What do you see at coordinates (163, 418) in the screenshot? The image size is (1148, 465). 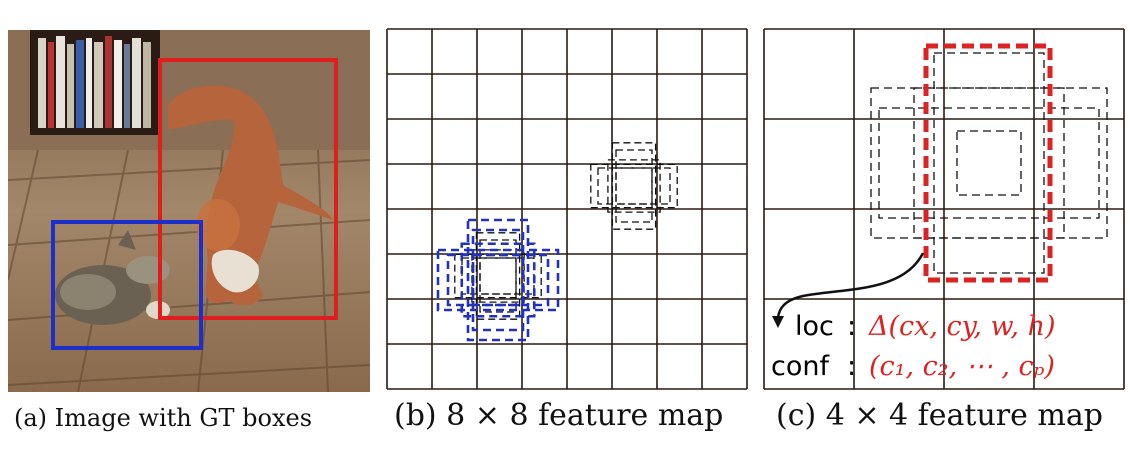 I see `caption-image-gt: (a) Image with GT boxes` at bounding box center [163, 418].